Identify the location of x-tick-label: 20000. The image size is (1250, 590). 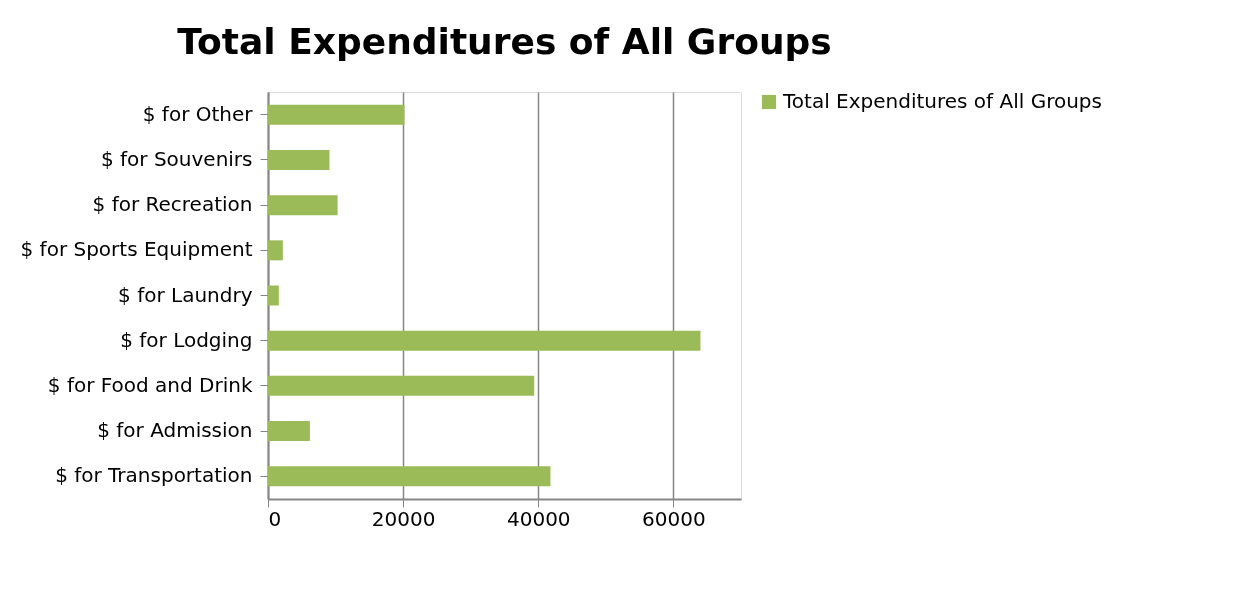
(403, 518).